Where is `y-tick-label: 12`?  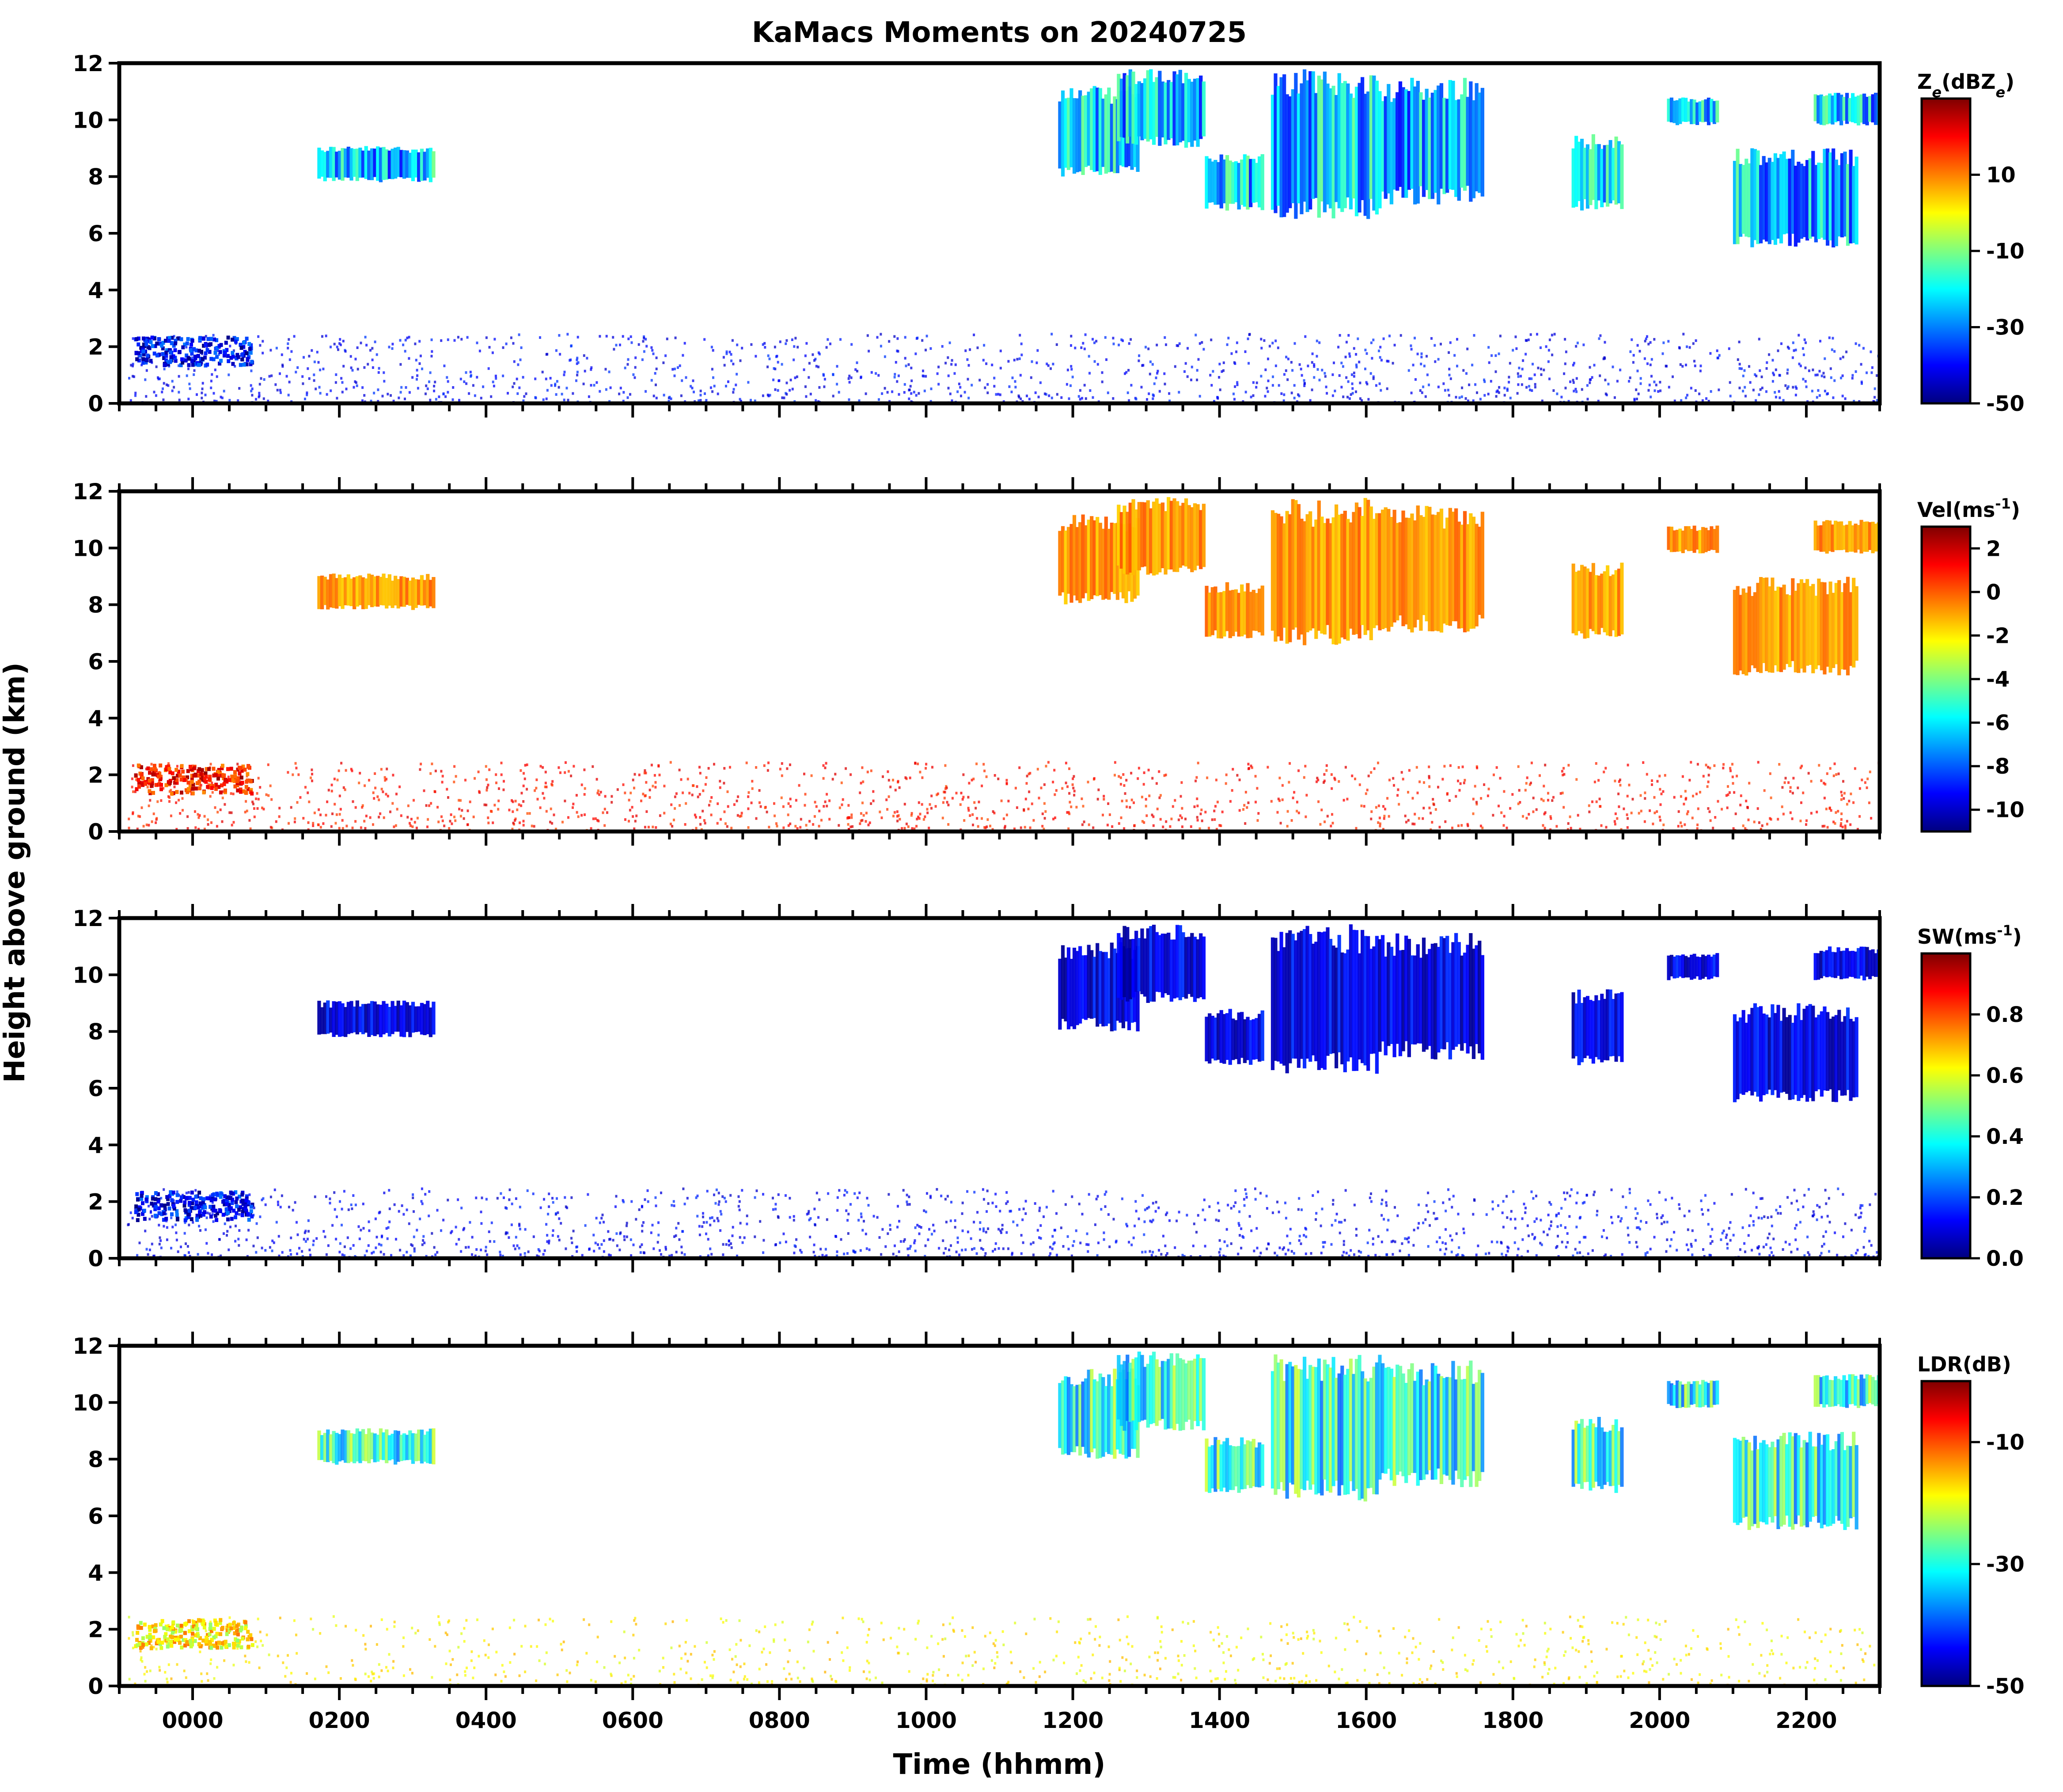
y-tick-label: 12 is located at coordinates (87, 492).